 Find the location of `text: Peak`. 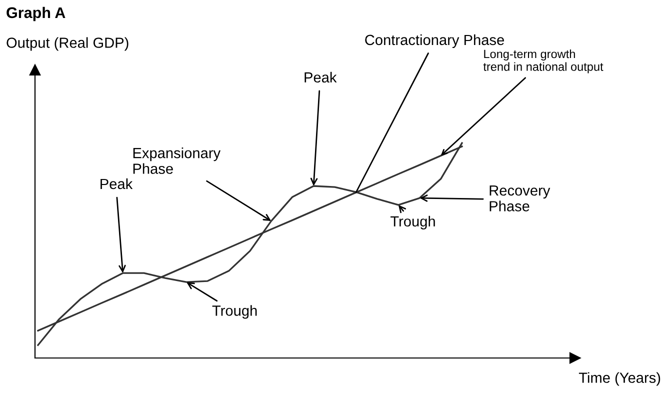

text: Peak is located at coordinates (320, 77).